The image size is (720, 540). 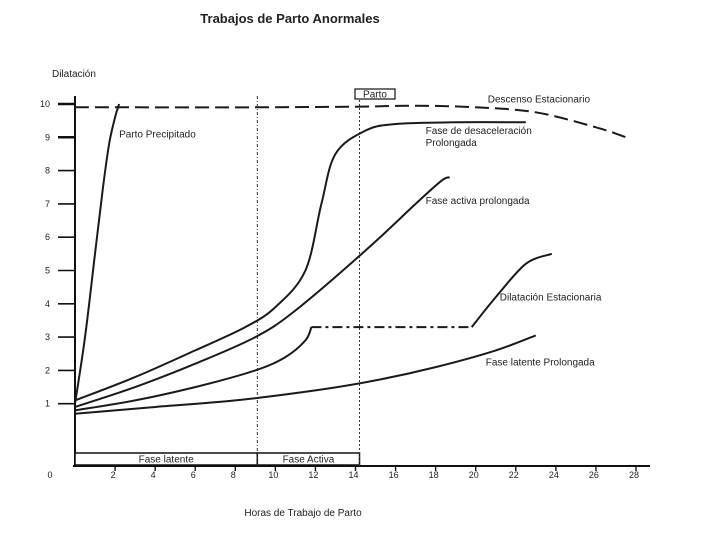 I want to click on series-parto-precipitado, so click(x=97, y=253).